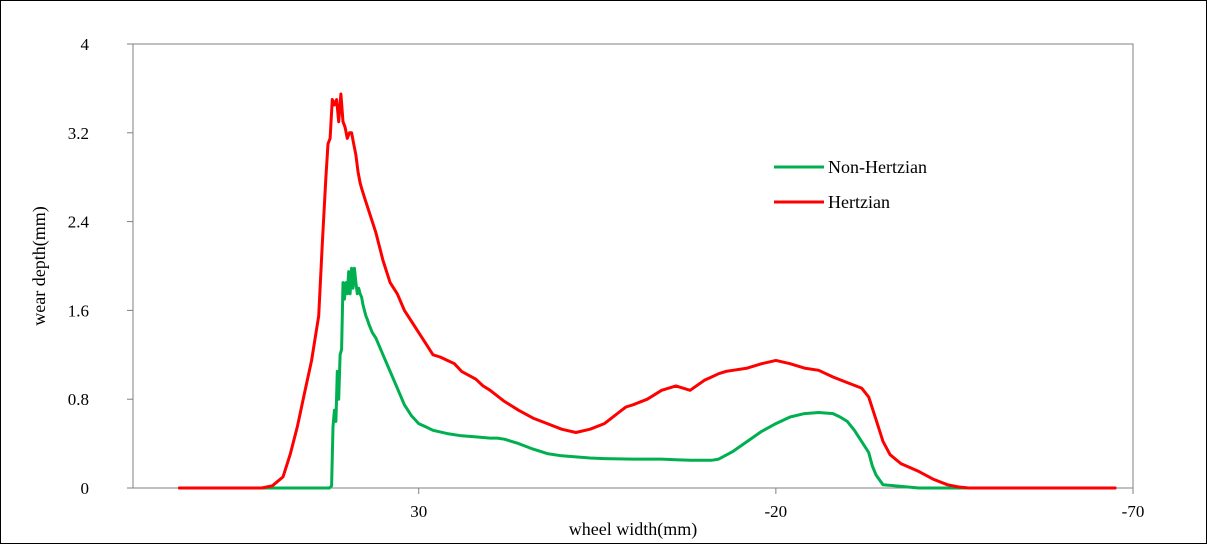  Describe the element at coordinates (79, 222) in the screenshot. I see `y-tick-label: 2.4` at that location.